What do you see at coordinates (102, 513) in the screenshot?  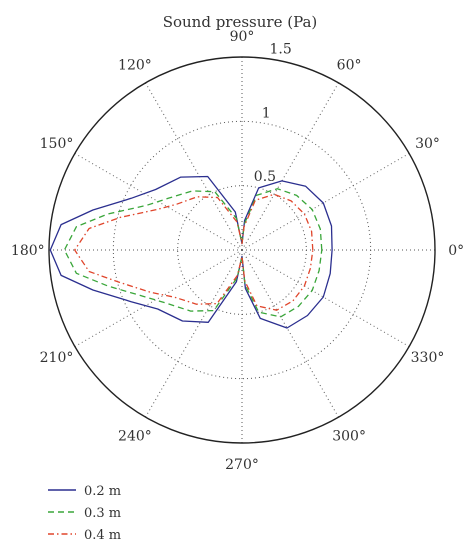 I see `legend-label-1: 0.3 m` at bounding box center [102, 513].